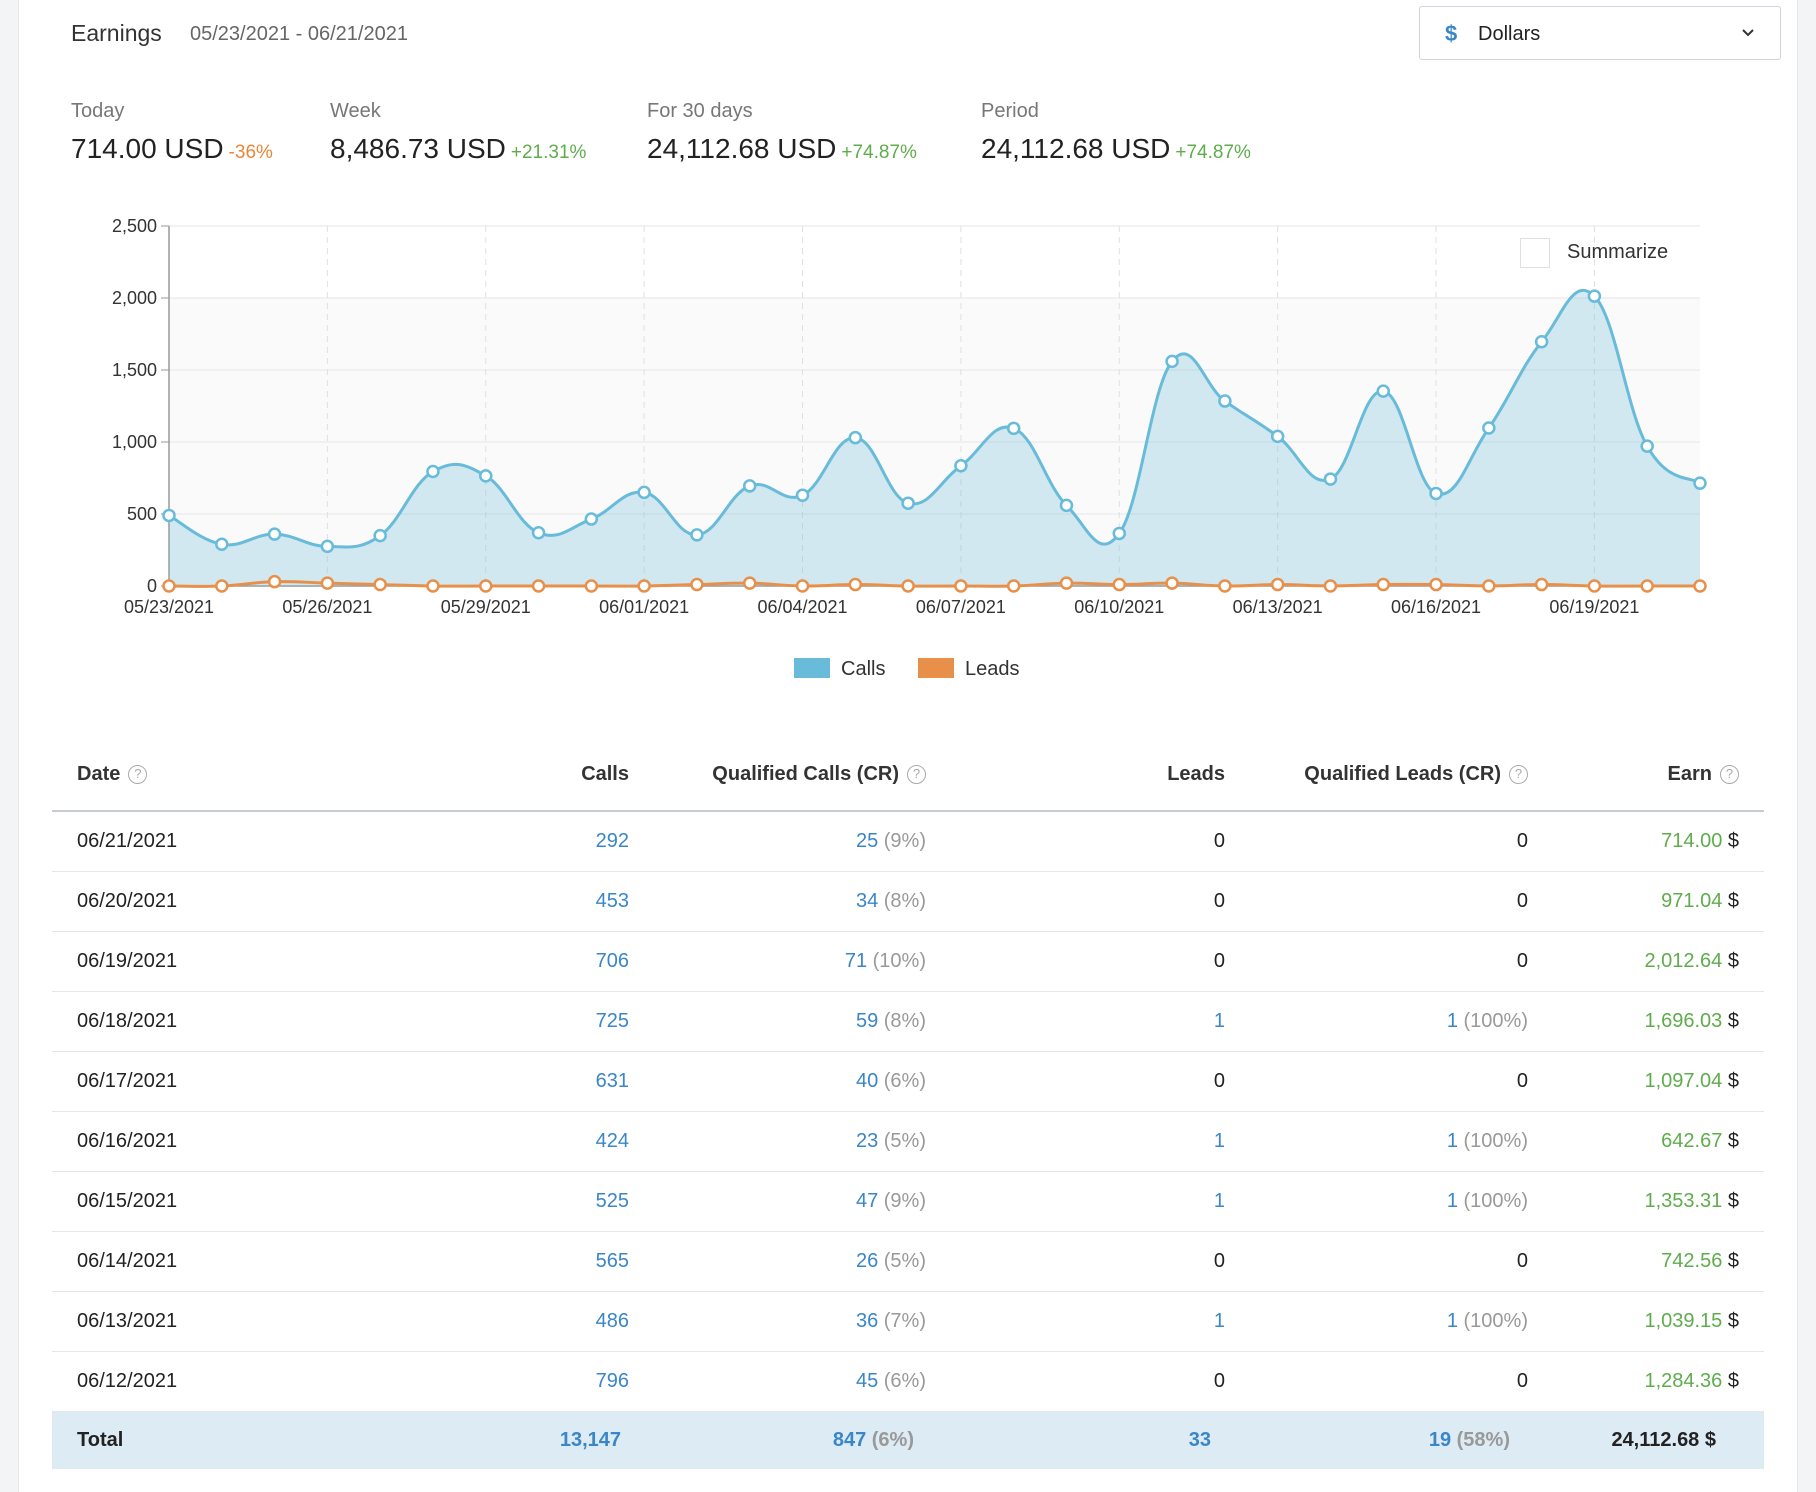  What do you see at coordinates (214, 961) in the screenshot?
I see `cell-date: 06/19/2021` at bounding box center [214, 961].